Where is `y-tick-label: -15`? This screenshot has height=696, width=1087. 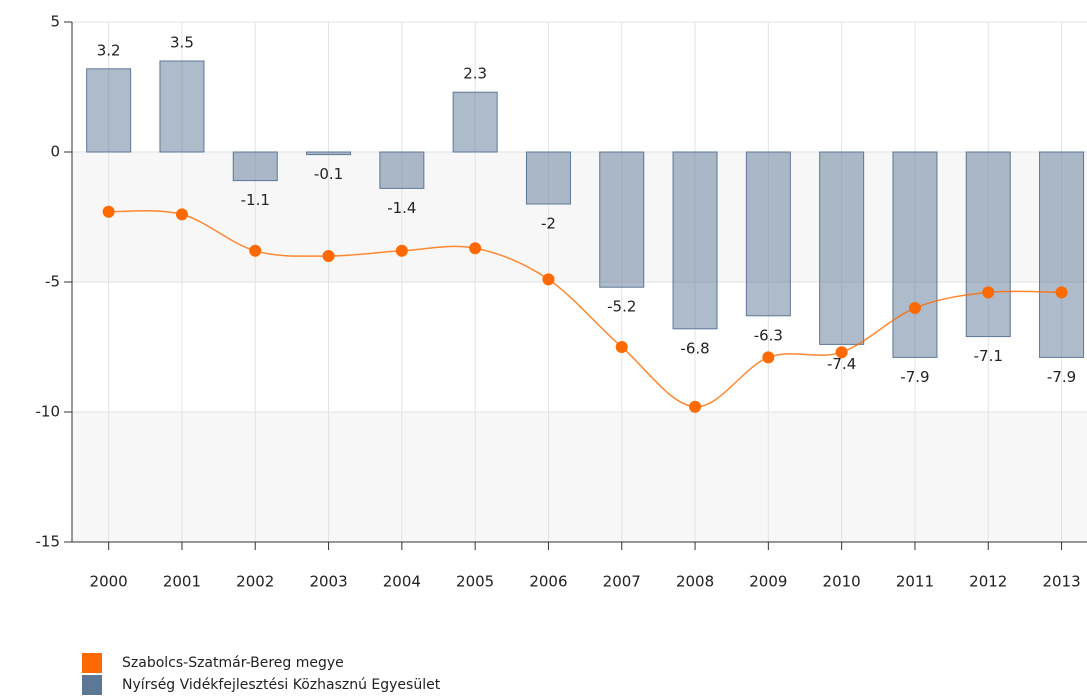
y-tick-label: -15 is located at coordinates (48, 542).